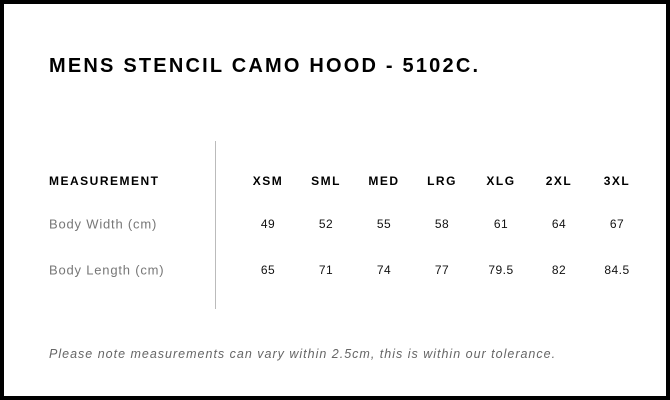 This screenshot has width=670, height=400. What do you see at coordinates (107, 270) in the screenshot?
I see `row-label: Body Length (cm)` at bounding box center [107, 270].